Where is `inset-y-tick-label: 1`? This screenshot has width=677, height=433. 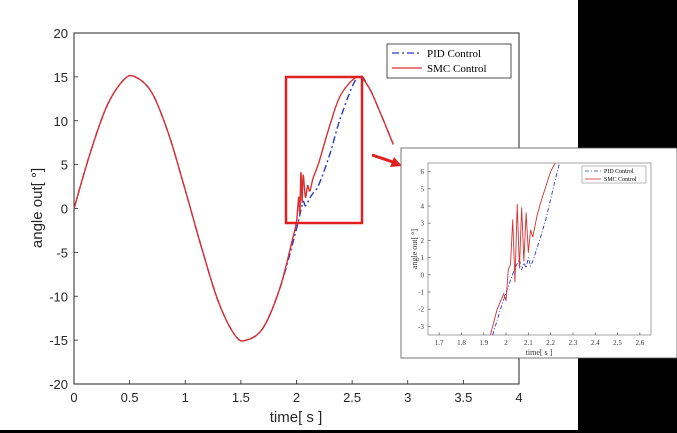
inset-y-tick-label: 1 is located at coordinates (423, 258).